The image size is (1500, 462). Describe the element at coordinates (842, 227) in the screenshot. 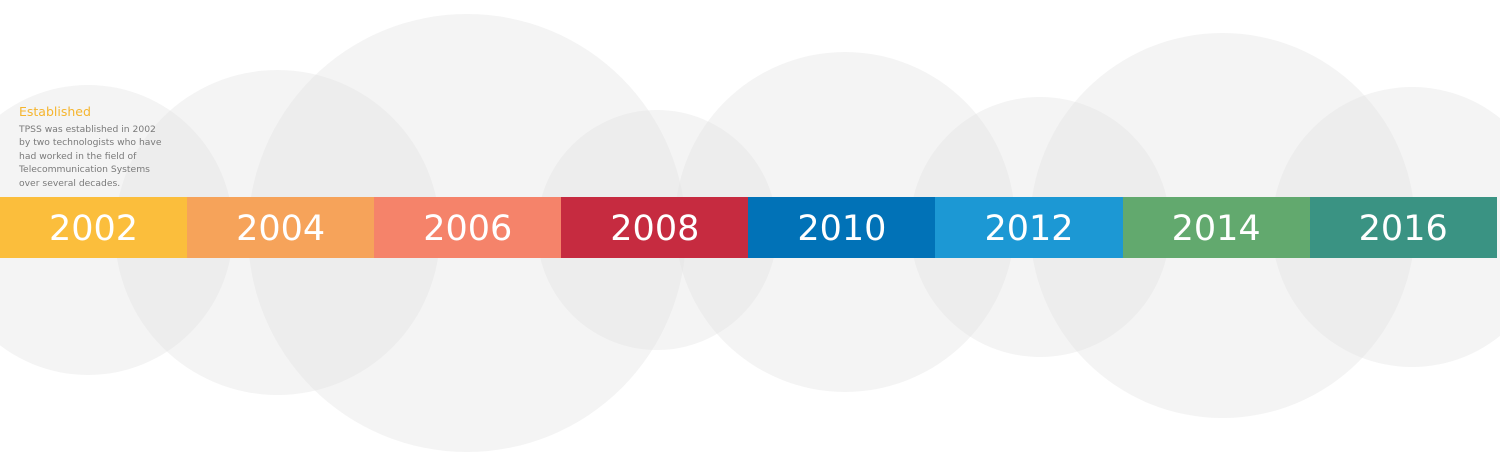

I see `year-2010: 2010` at that location.